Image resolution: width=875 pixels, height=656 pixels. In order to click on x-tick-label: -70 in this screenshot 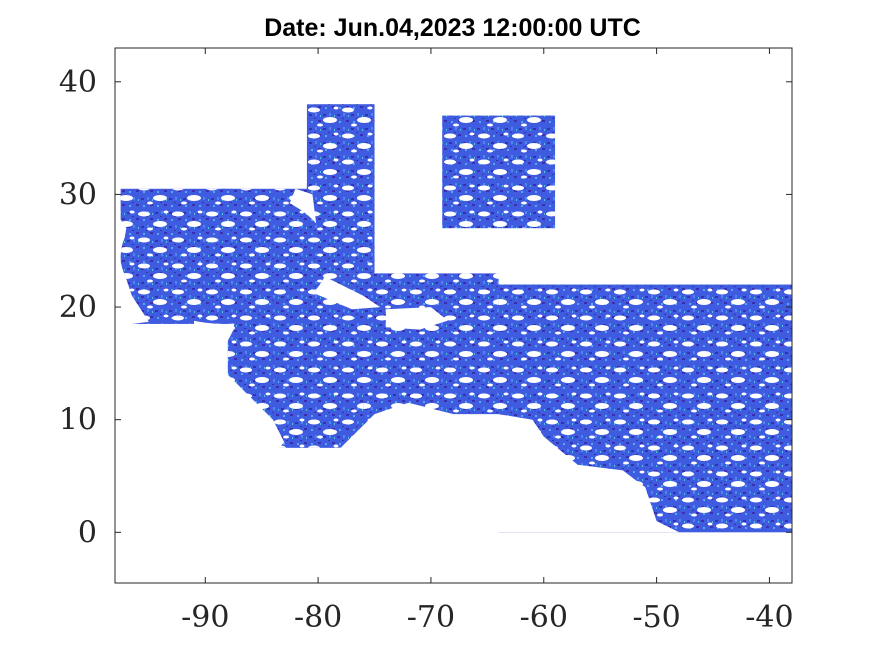, I will do `click(431, 617)`.